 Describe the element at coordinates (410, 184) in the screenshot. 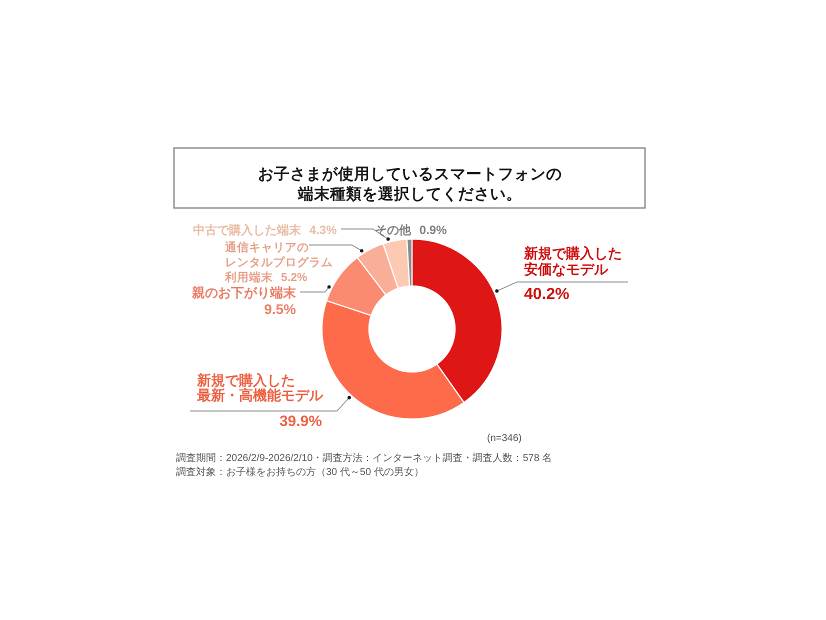

I see `title: お子さまが使用しているスマートフォンの端末種類を選択してください。` at that location.